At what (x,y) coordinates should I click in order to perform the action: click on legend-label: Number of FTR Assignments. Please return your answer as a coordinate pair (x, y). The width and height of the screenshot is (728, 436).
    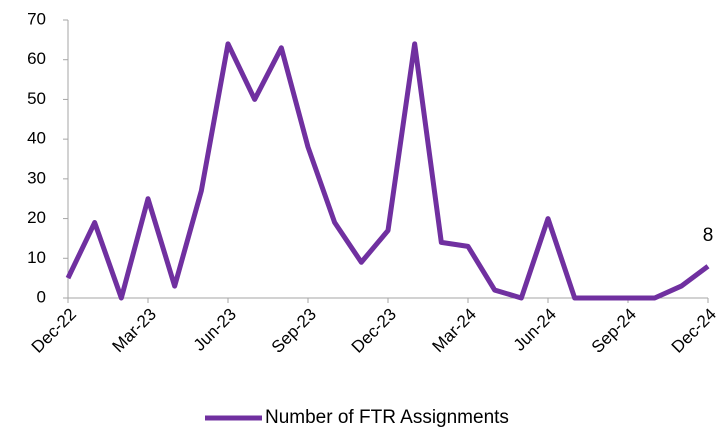
    Looking at the image, I should click on (387, 417).